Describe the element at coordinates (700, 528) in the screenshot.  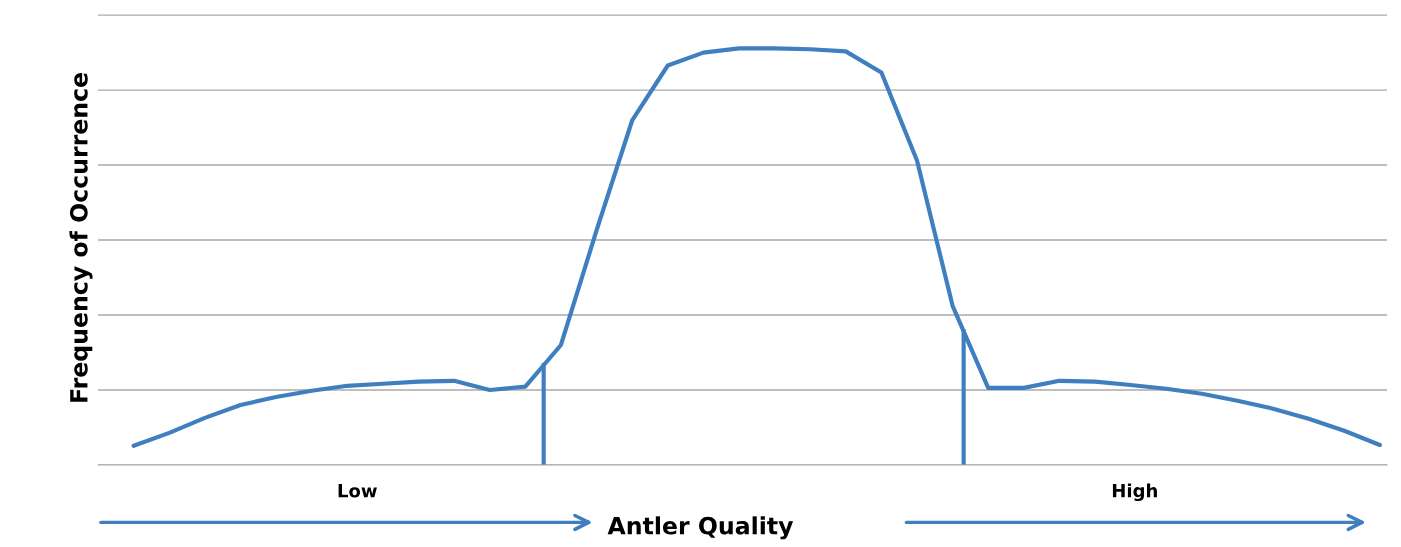
I see `x-axis-title: Antler Quality` at that location.